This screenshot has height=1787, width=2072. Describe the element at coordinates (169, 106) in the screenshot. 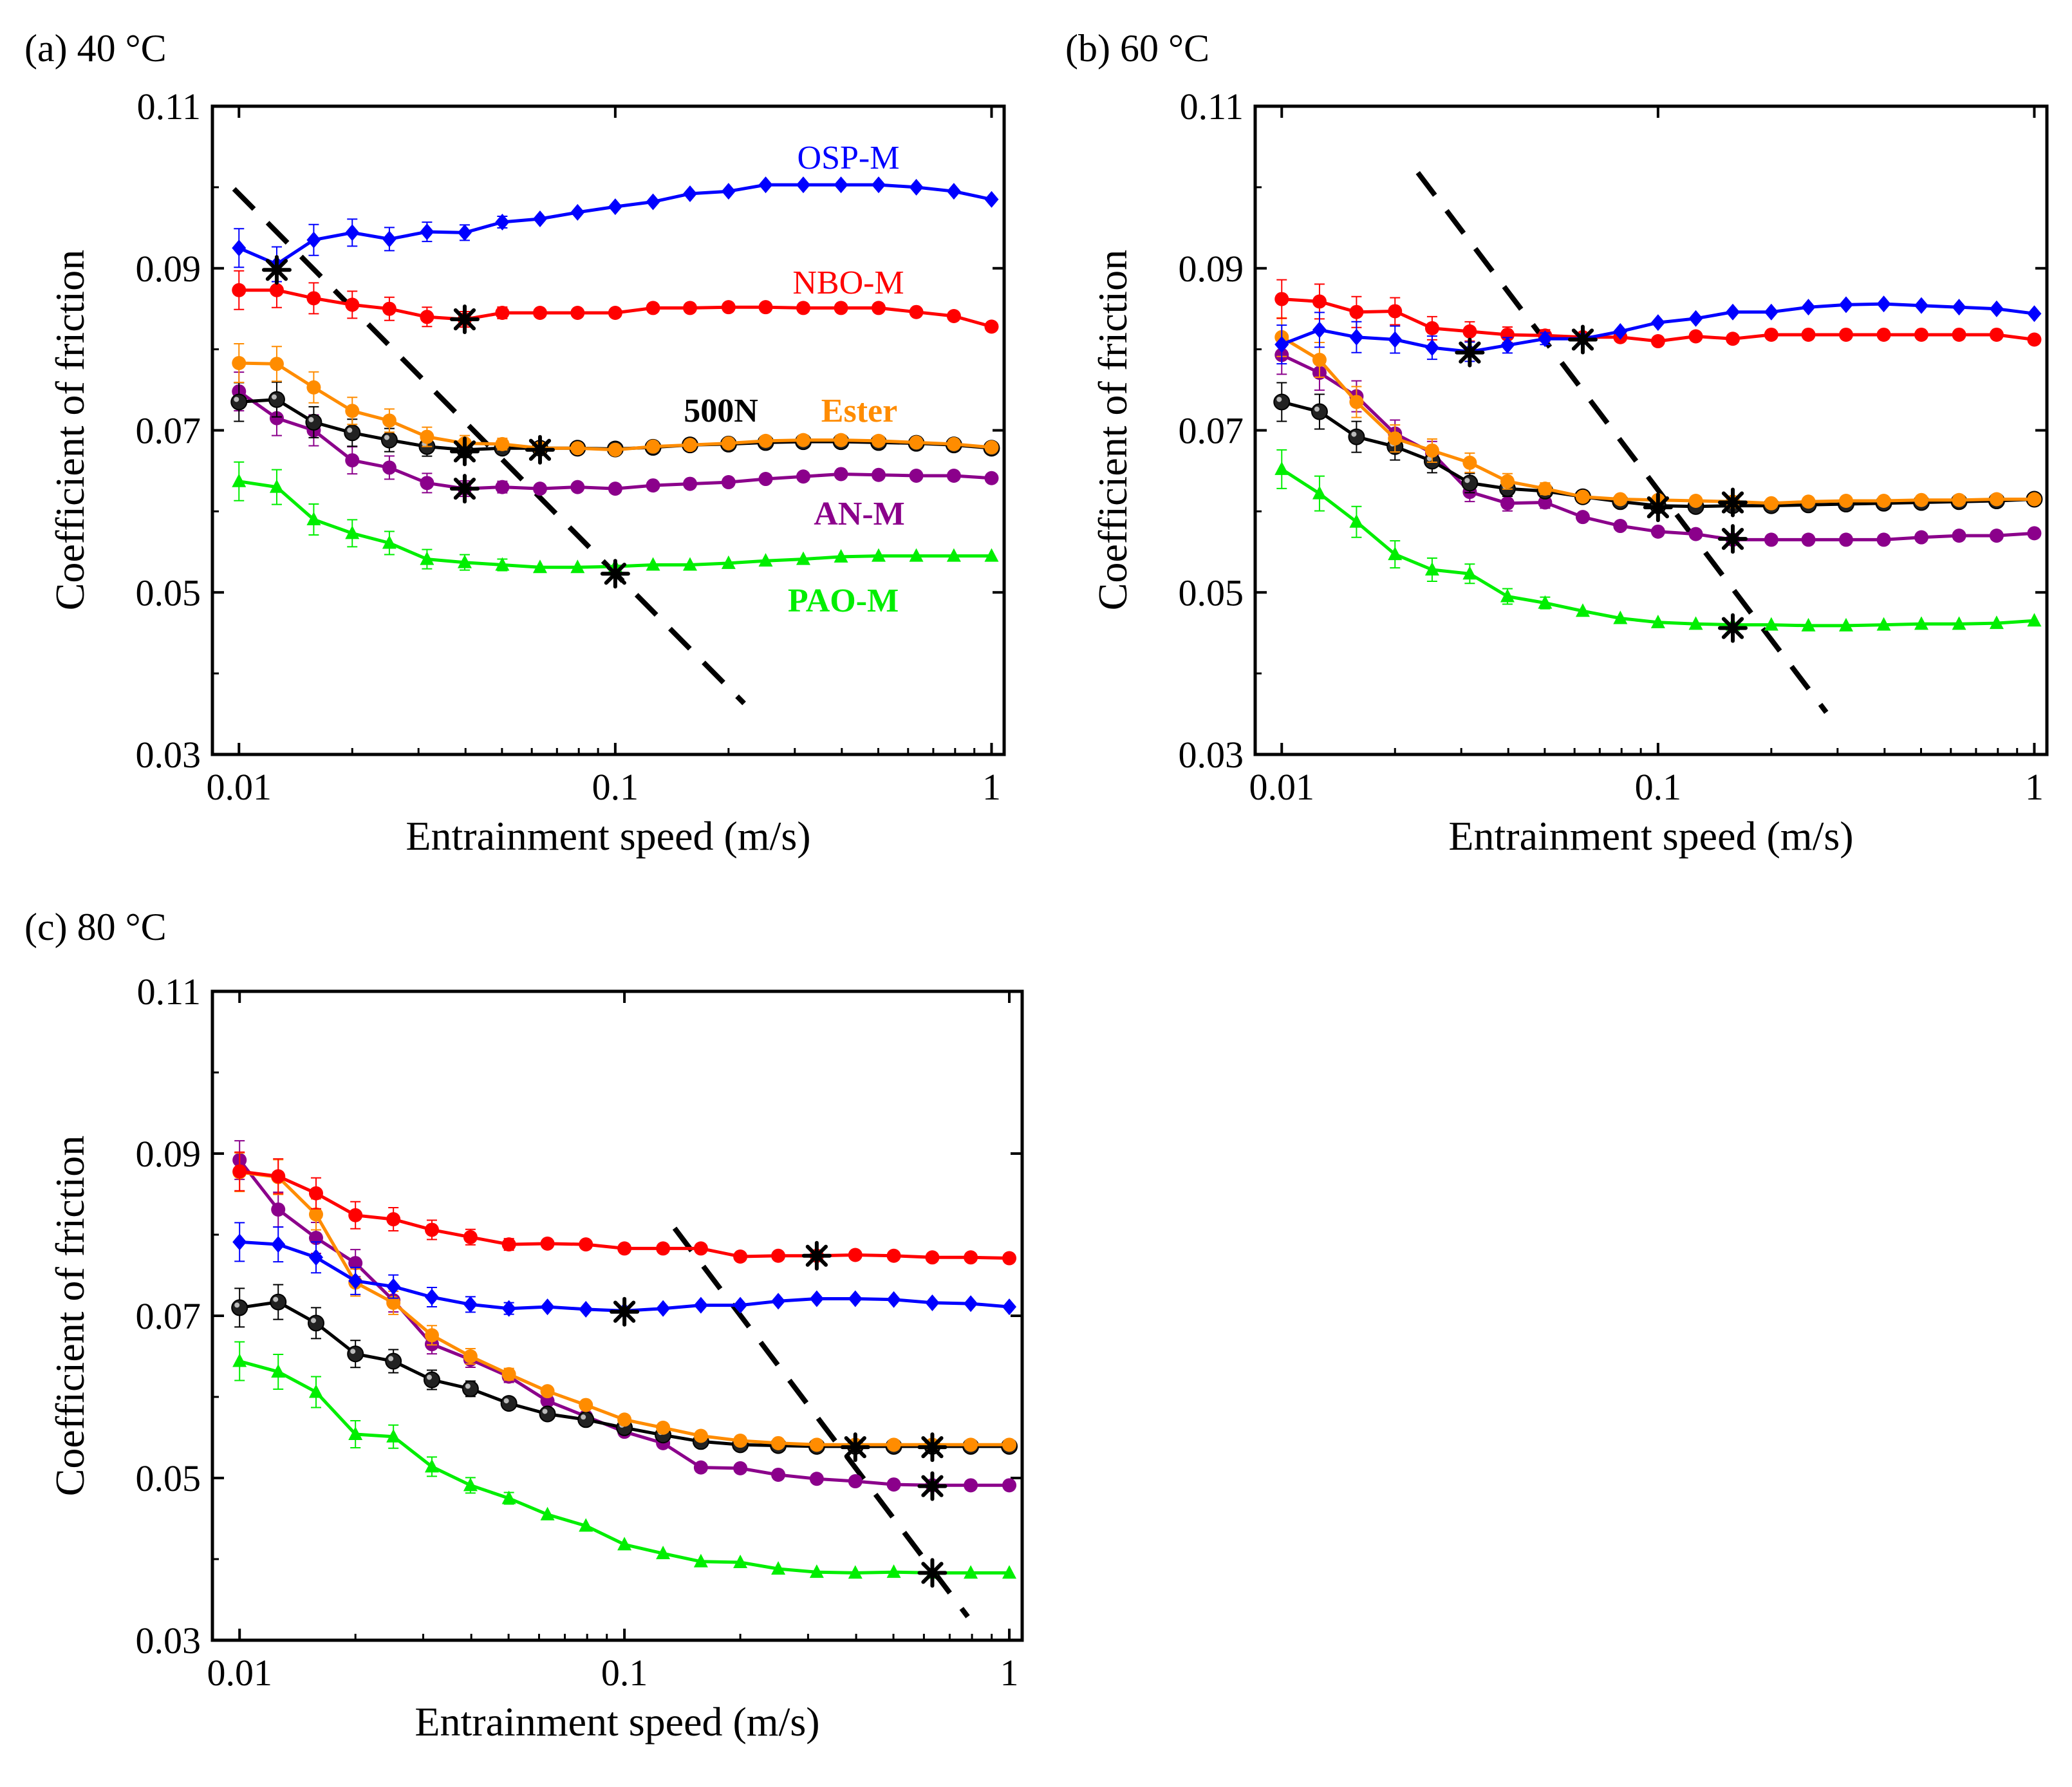

I see `y-tick-label: 0.11` at that location.